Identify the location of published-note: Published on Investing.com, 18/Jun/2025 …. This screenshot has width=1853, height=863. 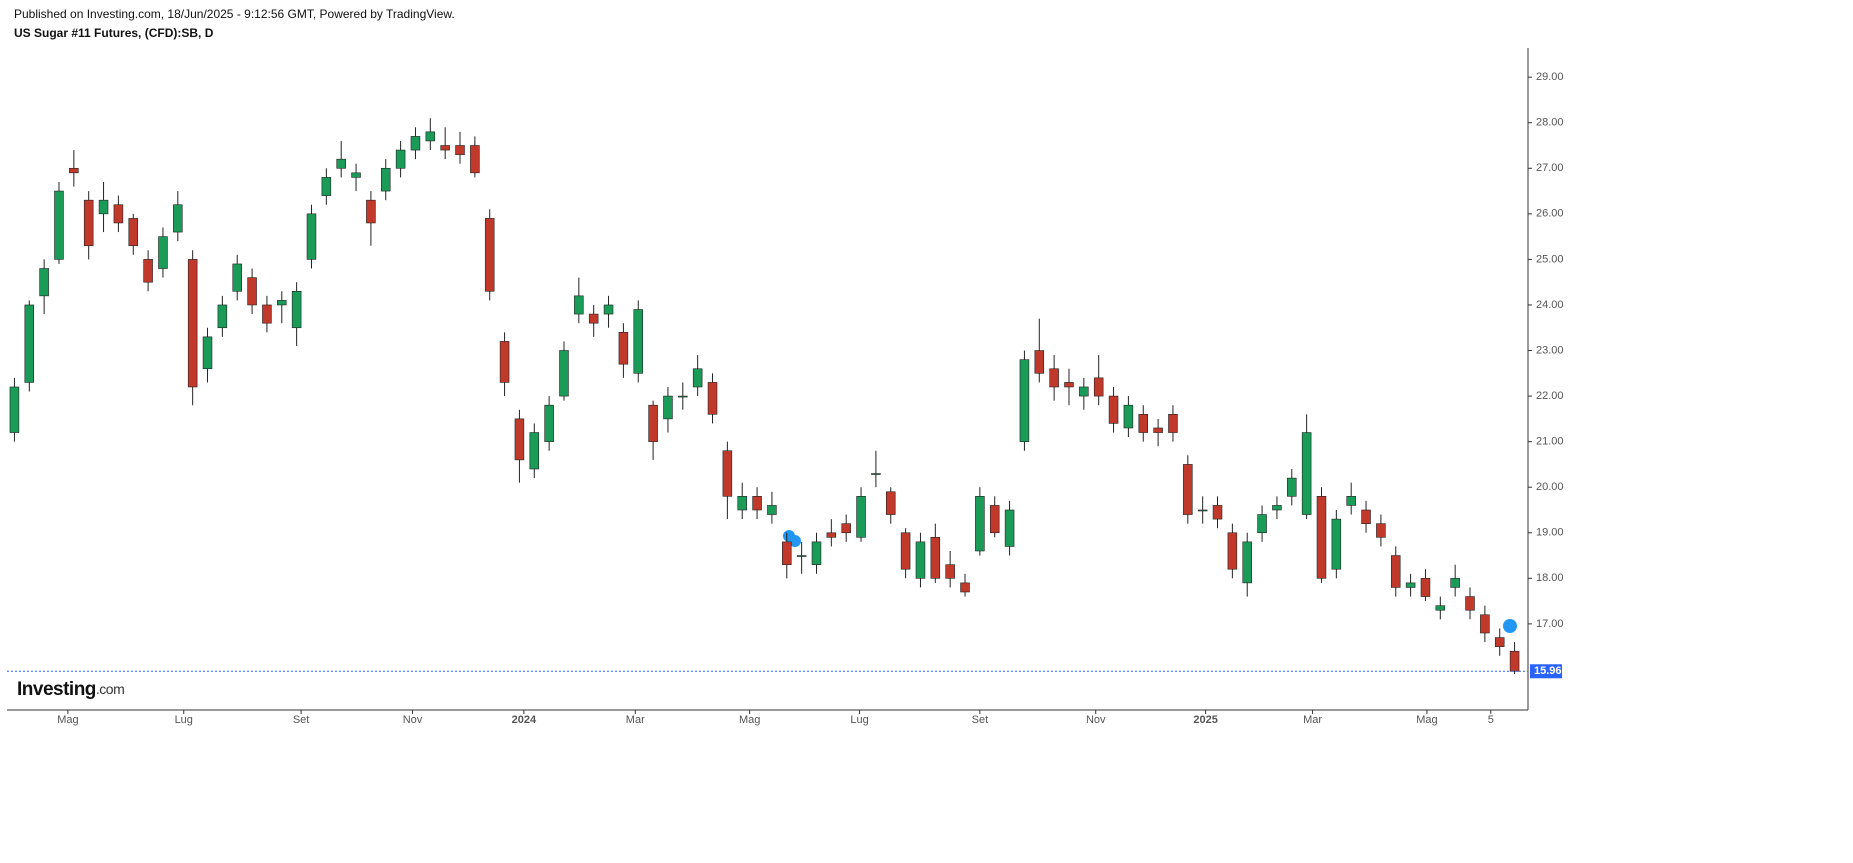
(234, 14).